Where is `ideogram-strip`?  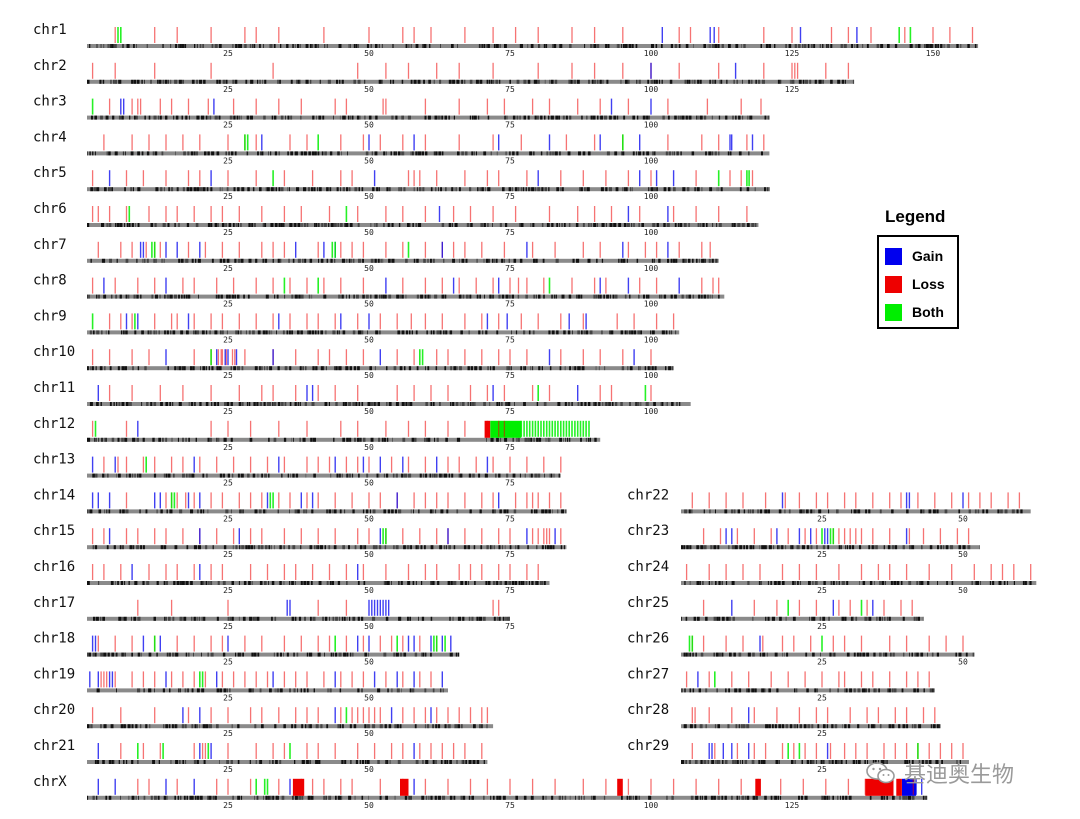
ideogram-strip is located at coordinates (403, 260).